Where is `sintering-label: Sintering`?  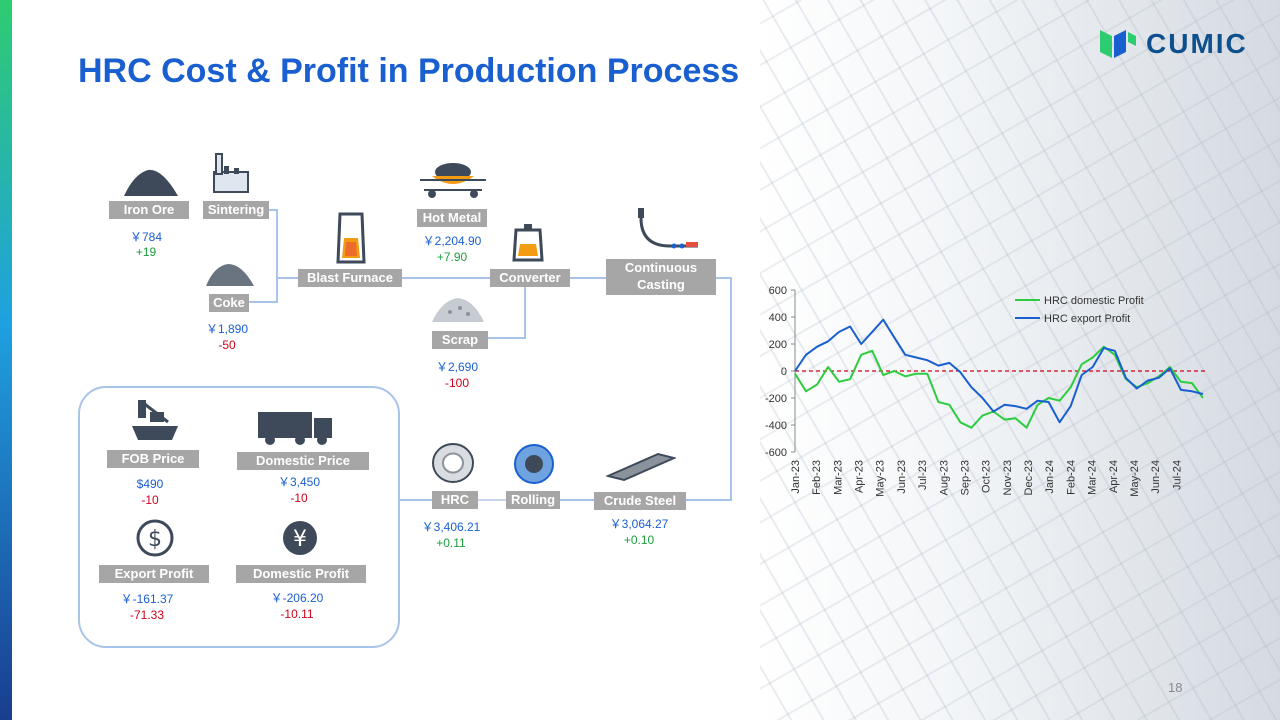
sintering-label: Sintering is located at coordinates (236, 210).